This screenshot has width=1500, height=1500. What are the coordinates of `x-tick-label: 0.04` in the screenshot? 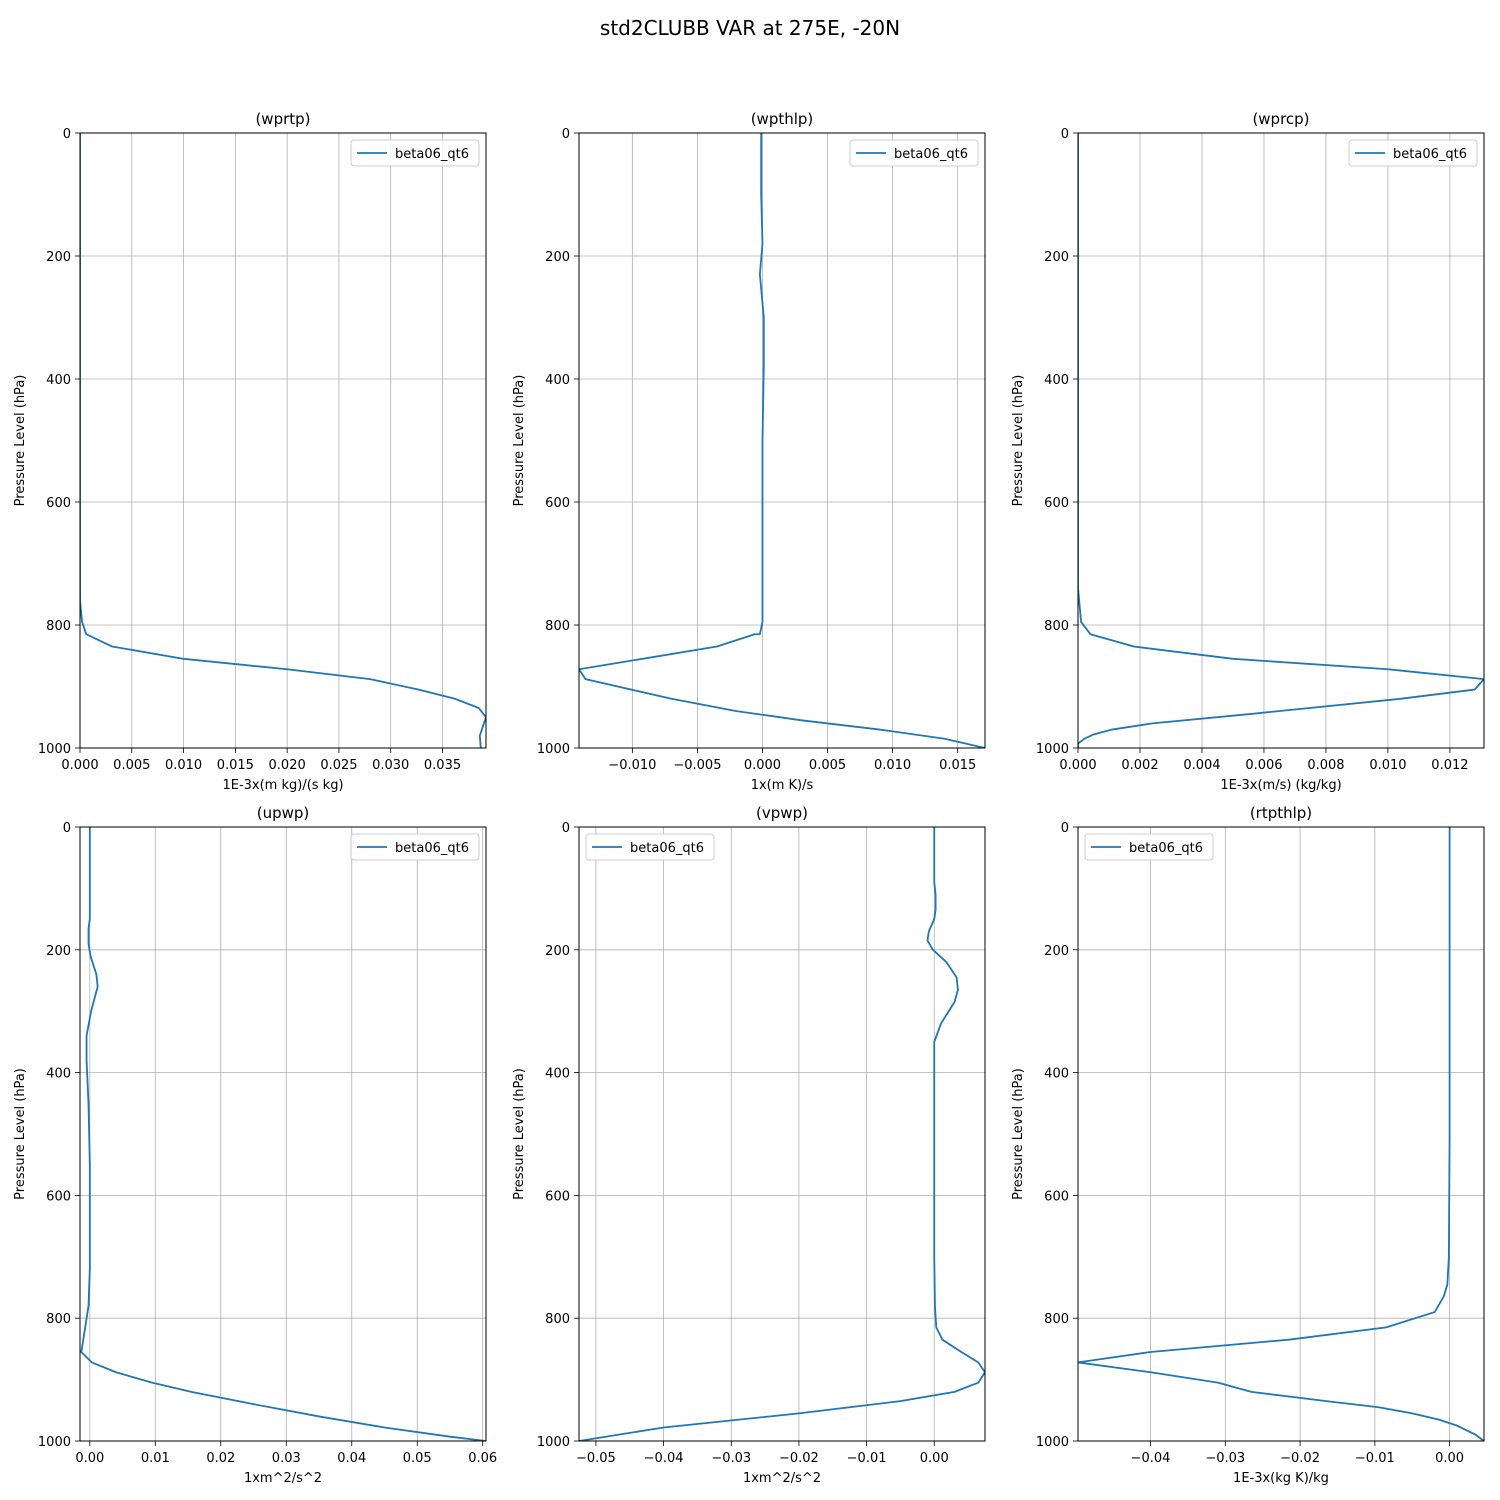 It's located at (351, 1458).